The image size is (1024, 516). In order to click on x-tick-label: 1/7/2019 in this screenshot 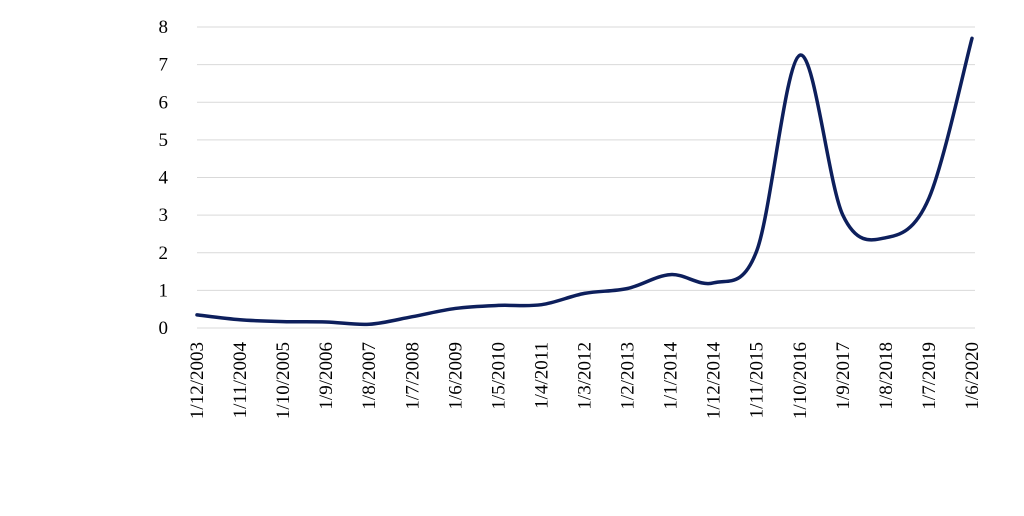, I will do `click(929, 376)`.